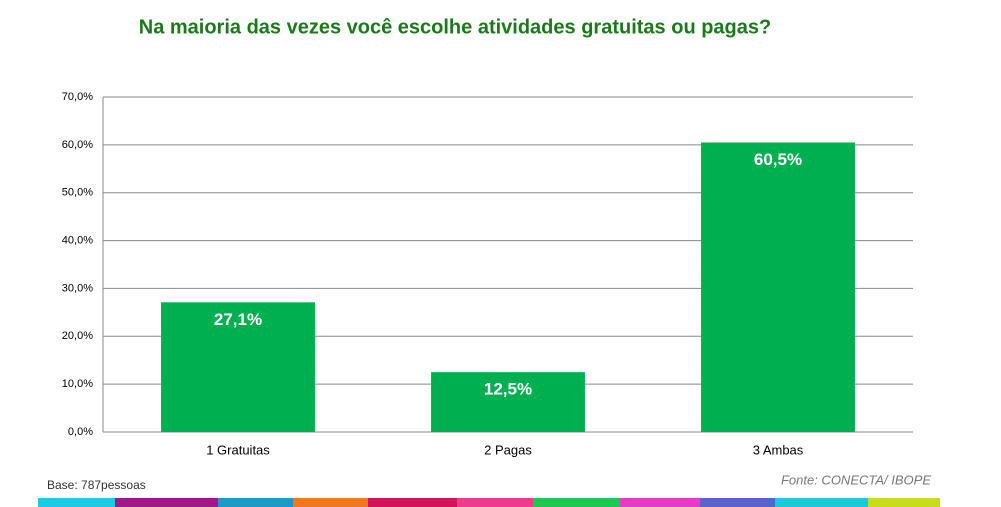 This screenshot has height=507, width=1001. Describe the element at coordinates (77, 240) in the screenshot. I see `y-tick-label: 40,0%` at that location.